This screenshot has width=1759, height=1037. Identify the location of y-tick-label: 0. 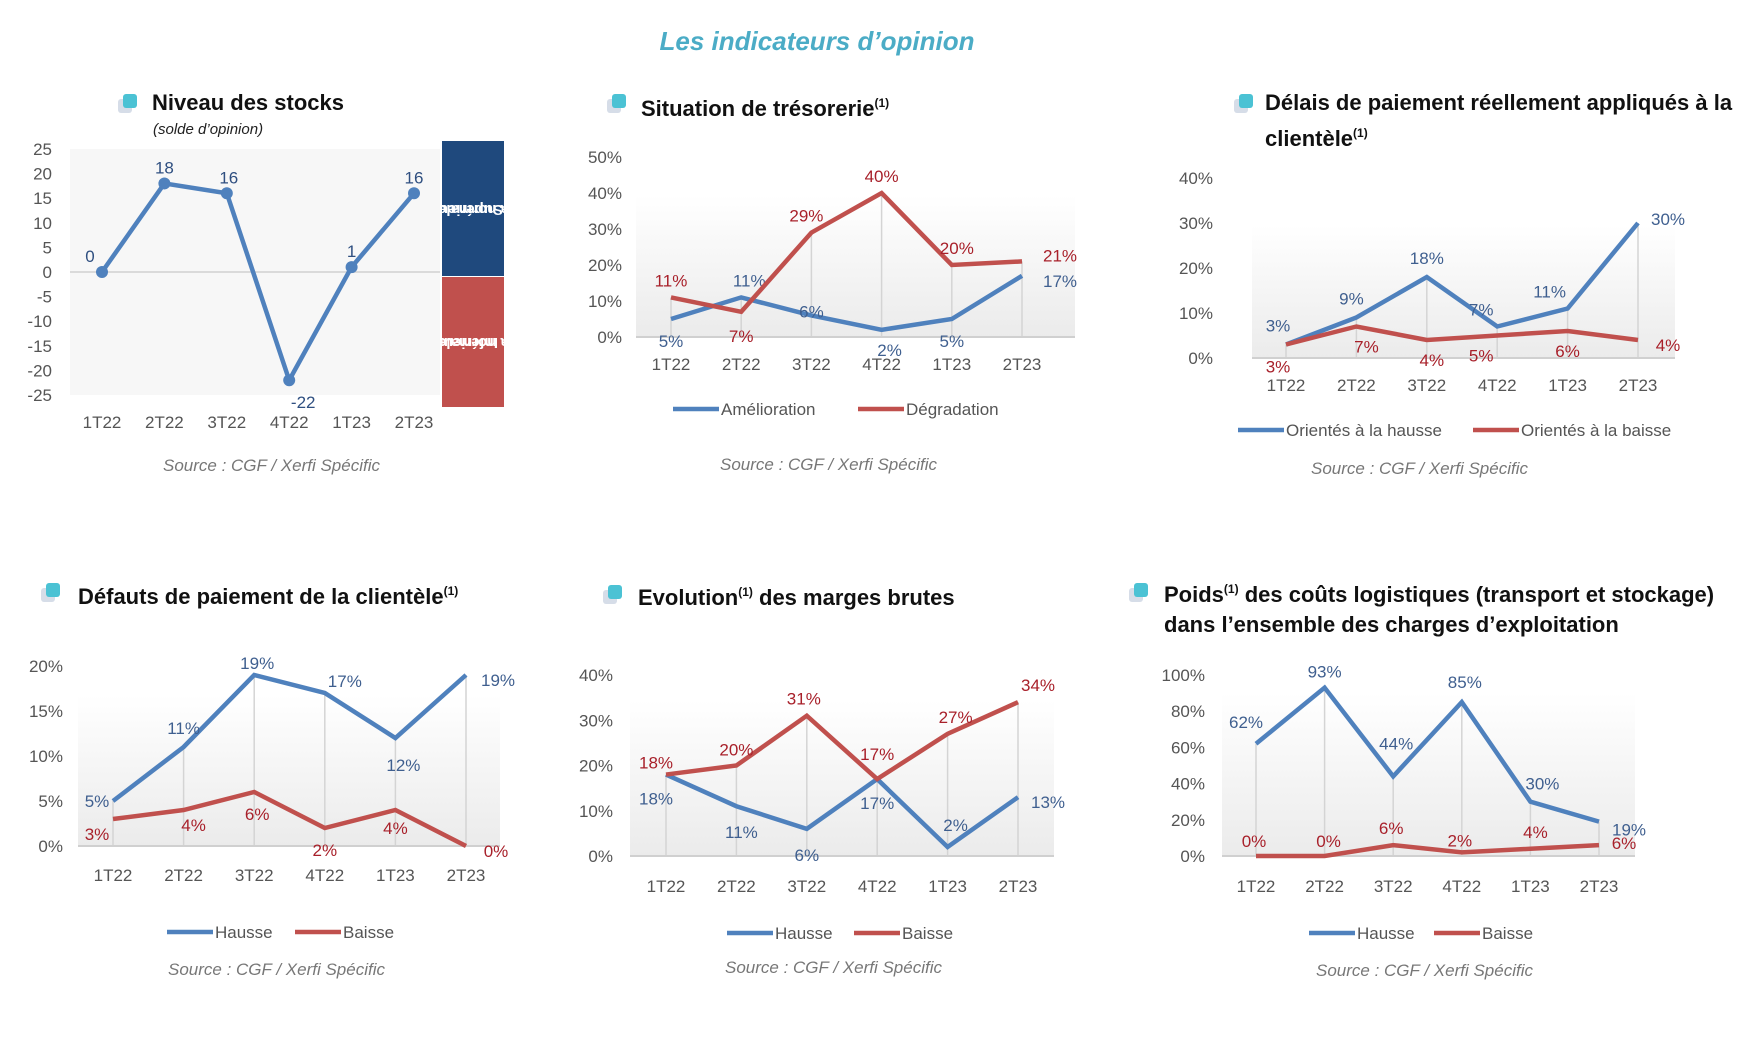
(47, 272).